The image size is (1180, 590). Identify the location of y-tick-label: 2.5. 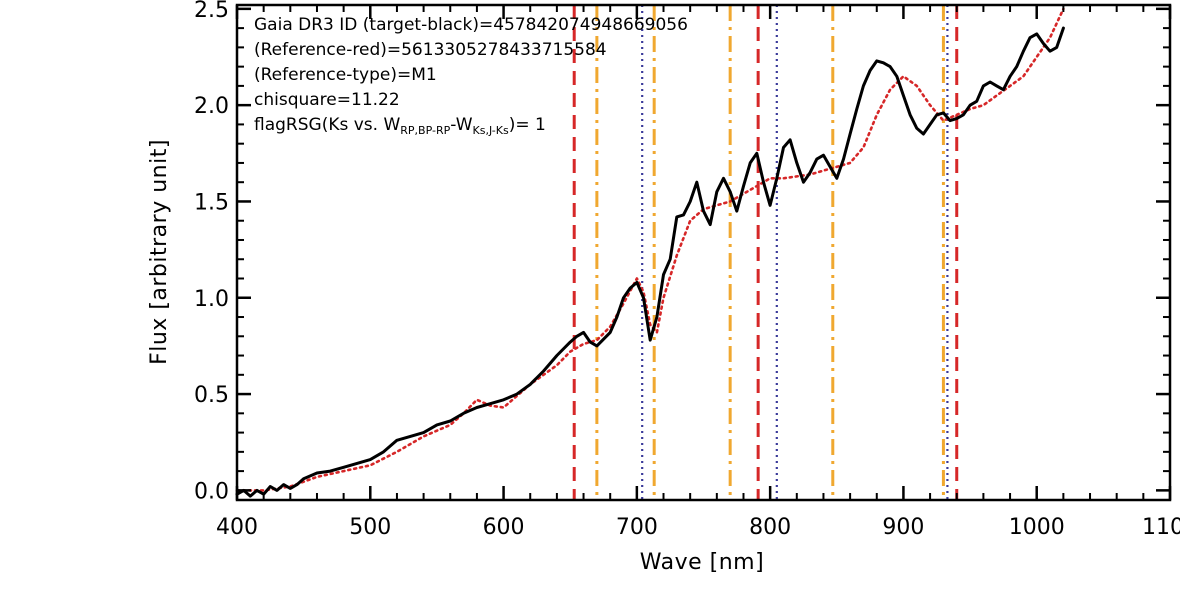
(211, 11).